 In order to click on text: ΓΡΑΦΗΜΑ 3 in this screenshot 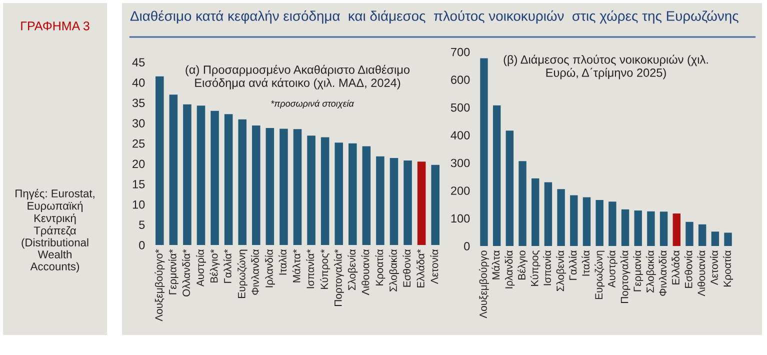, I will do `click(55, 26)`.